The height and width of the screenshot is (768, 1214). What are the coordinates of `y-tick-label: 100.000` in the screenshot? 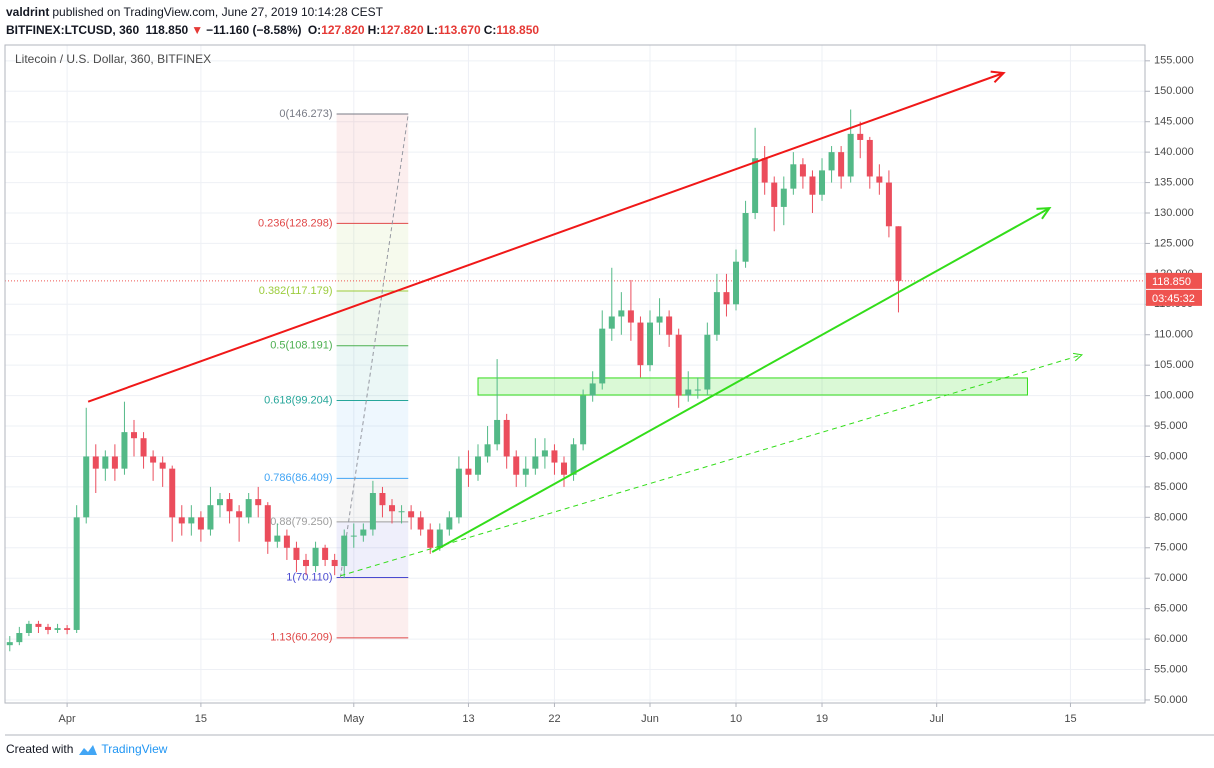 It's located at (1174, 396).